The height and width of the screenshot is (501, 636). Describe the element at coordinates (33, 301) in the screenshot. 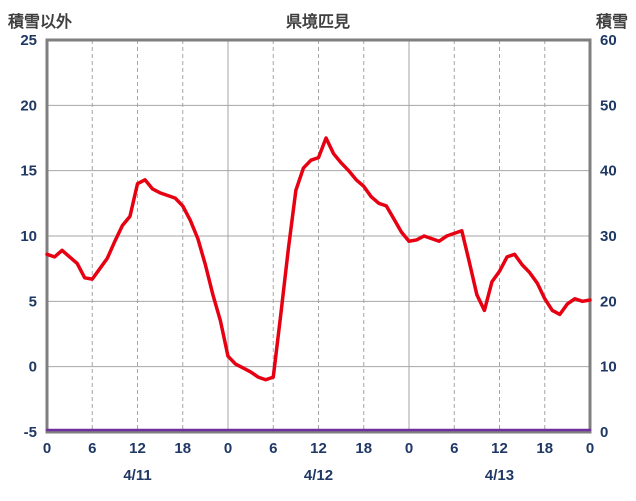

I see `left-axis-tick-label: 5` at that location.